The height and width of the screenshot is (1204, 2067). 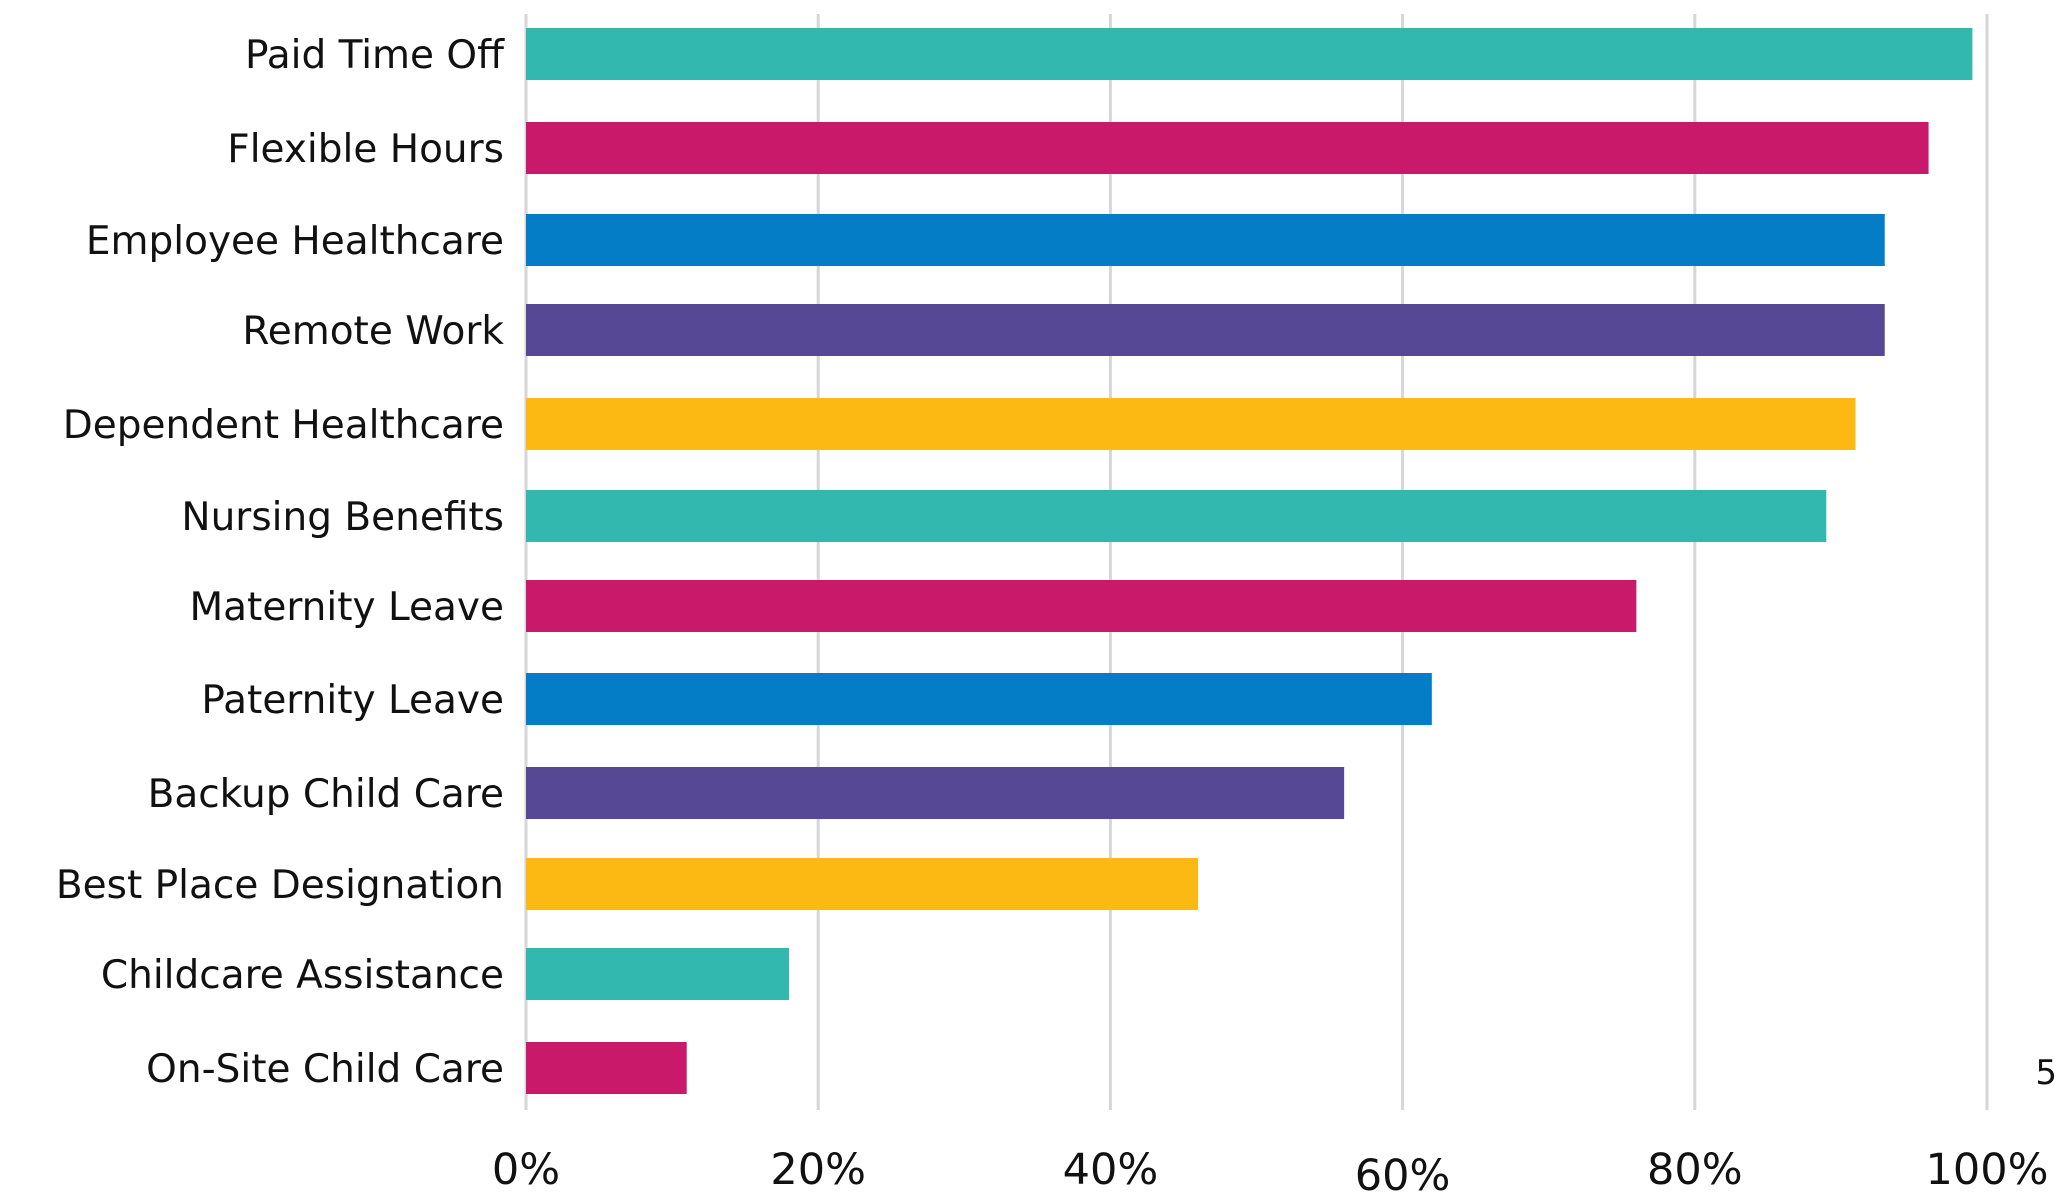 What do you see at coordinates (352, 700) in the screenshot?
I see `category-label: Paternity Leave` at bounding box center [352, 700].